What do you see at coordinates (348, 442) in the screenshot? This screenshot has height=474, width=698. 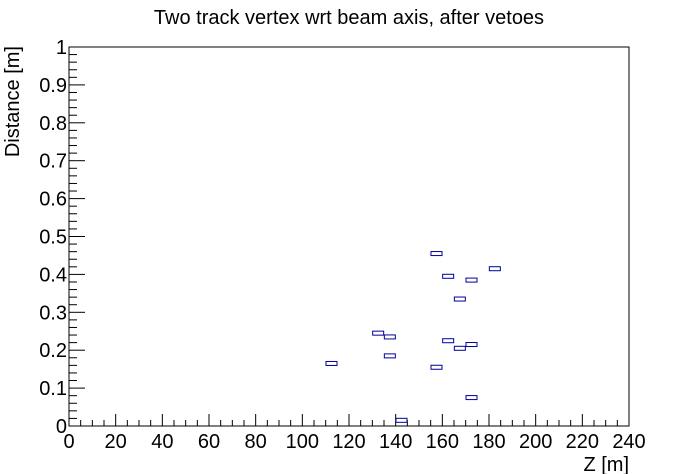 I see `x-tick-label: 120` at bounding box center [348, 442].